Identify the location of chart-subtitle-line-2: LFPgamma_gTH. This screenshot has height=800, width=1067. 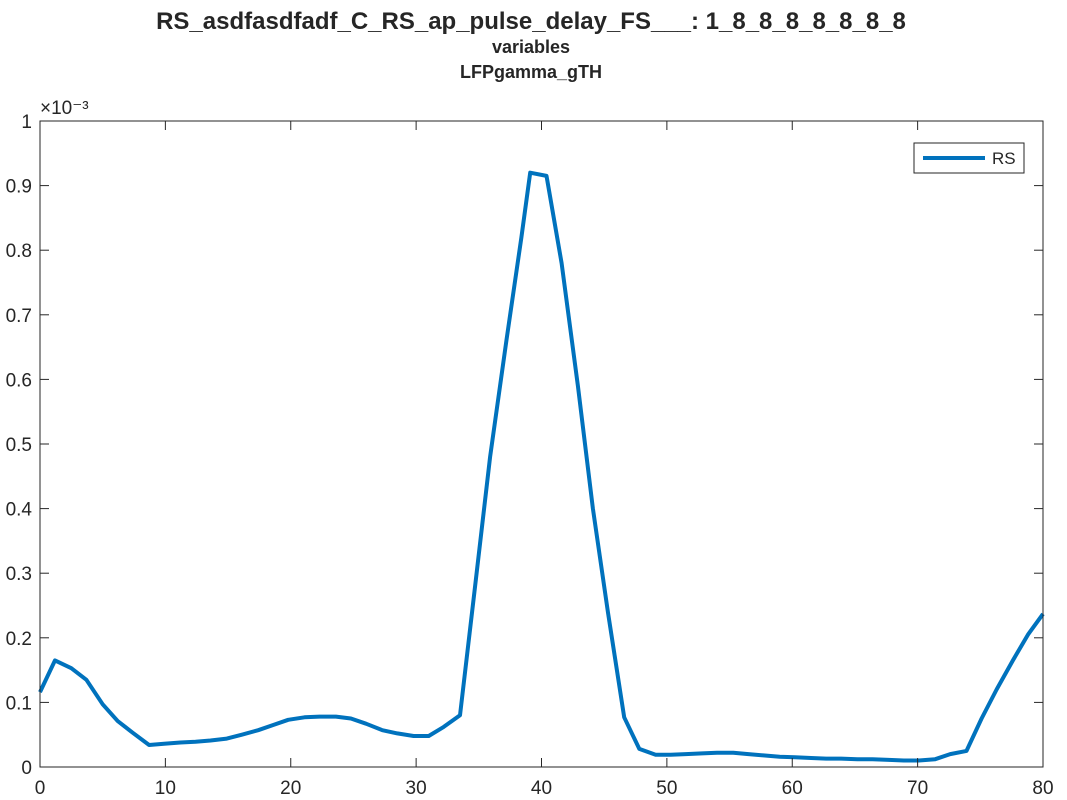
(531, 72).